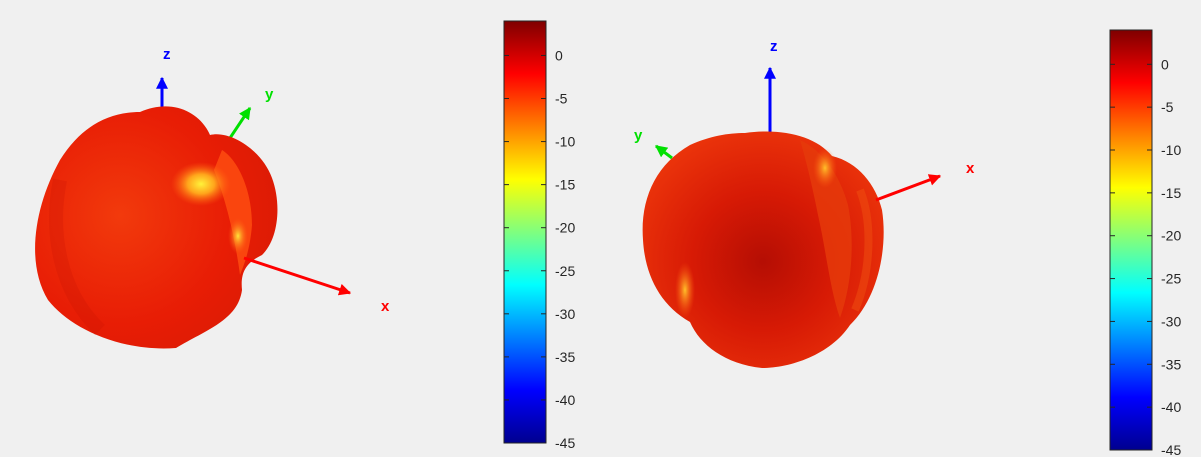 This screenshot has height=457, width=1201. I want to click on x-axis-label-2: x, so click(970, 168).